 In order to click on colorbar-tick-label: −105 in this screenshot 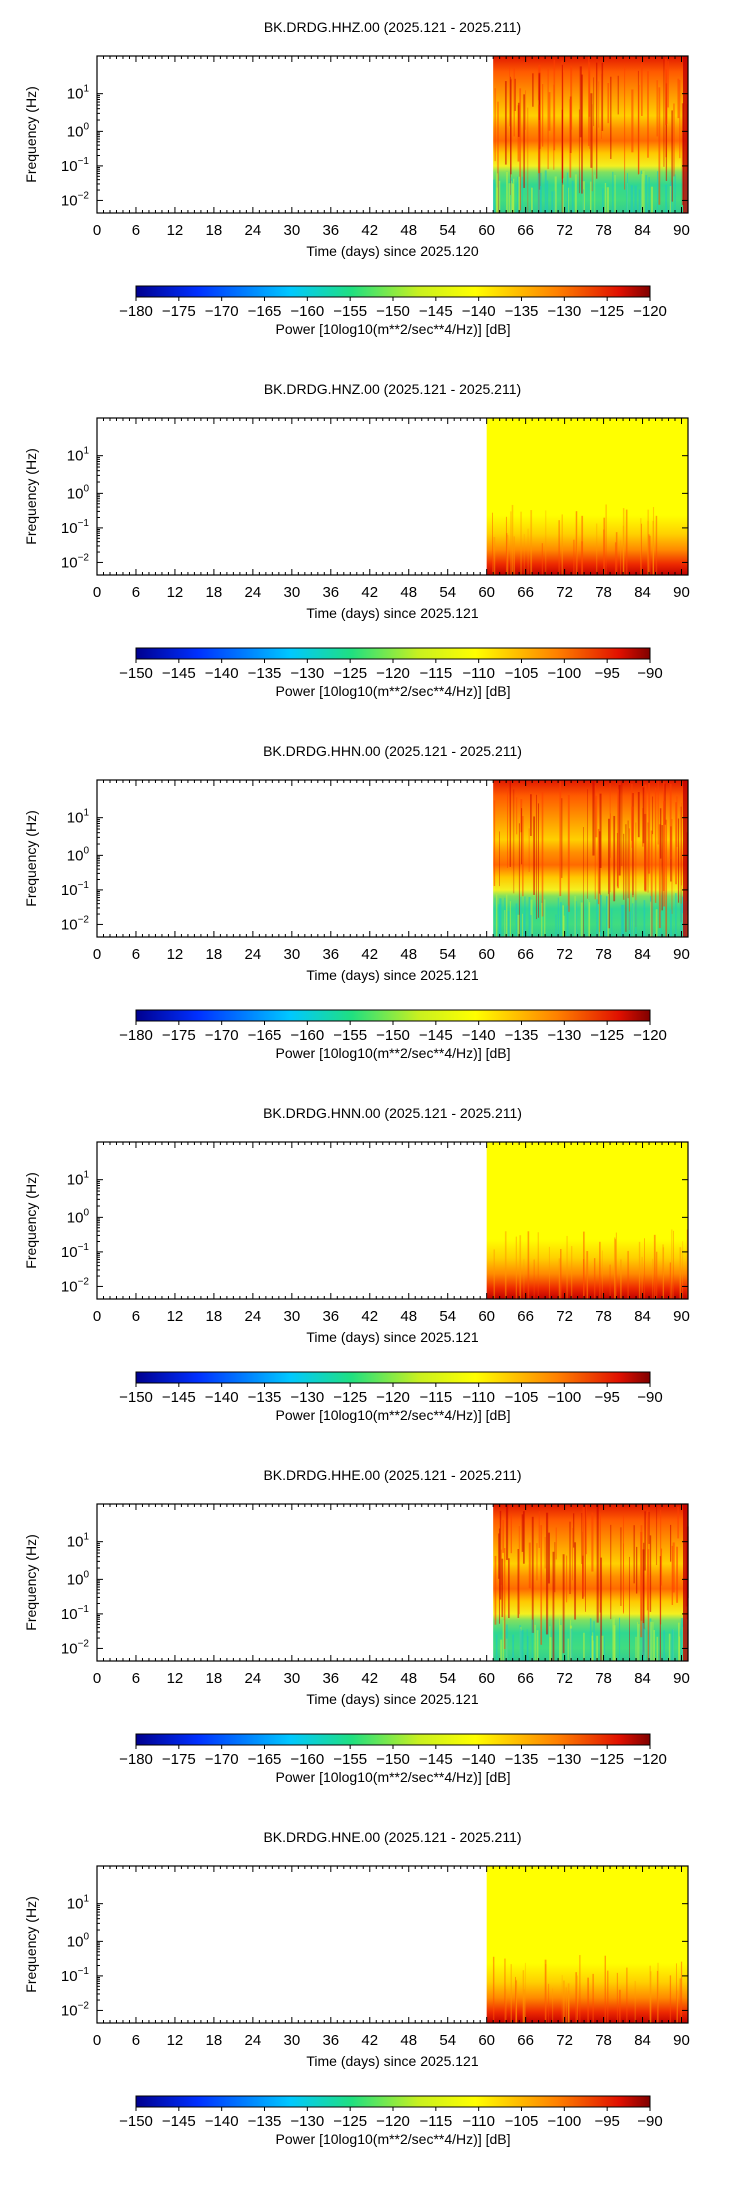, I will do `click(522, 1397)`.